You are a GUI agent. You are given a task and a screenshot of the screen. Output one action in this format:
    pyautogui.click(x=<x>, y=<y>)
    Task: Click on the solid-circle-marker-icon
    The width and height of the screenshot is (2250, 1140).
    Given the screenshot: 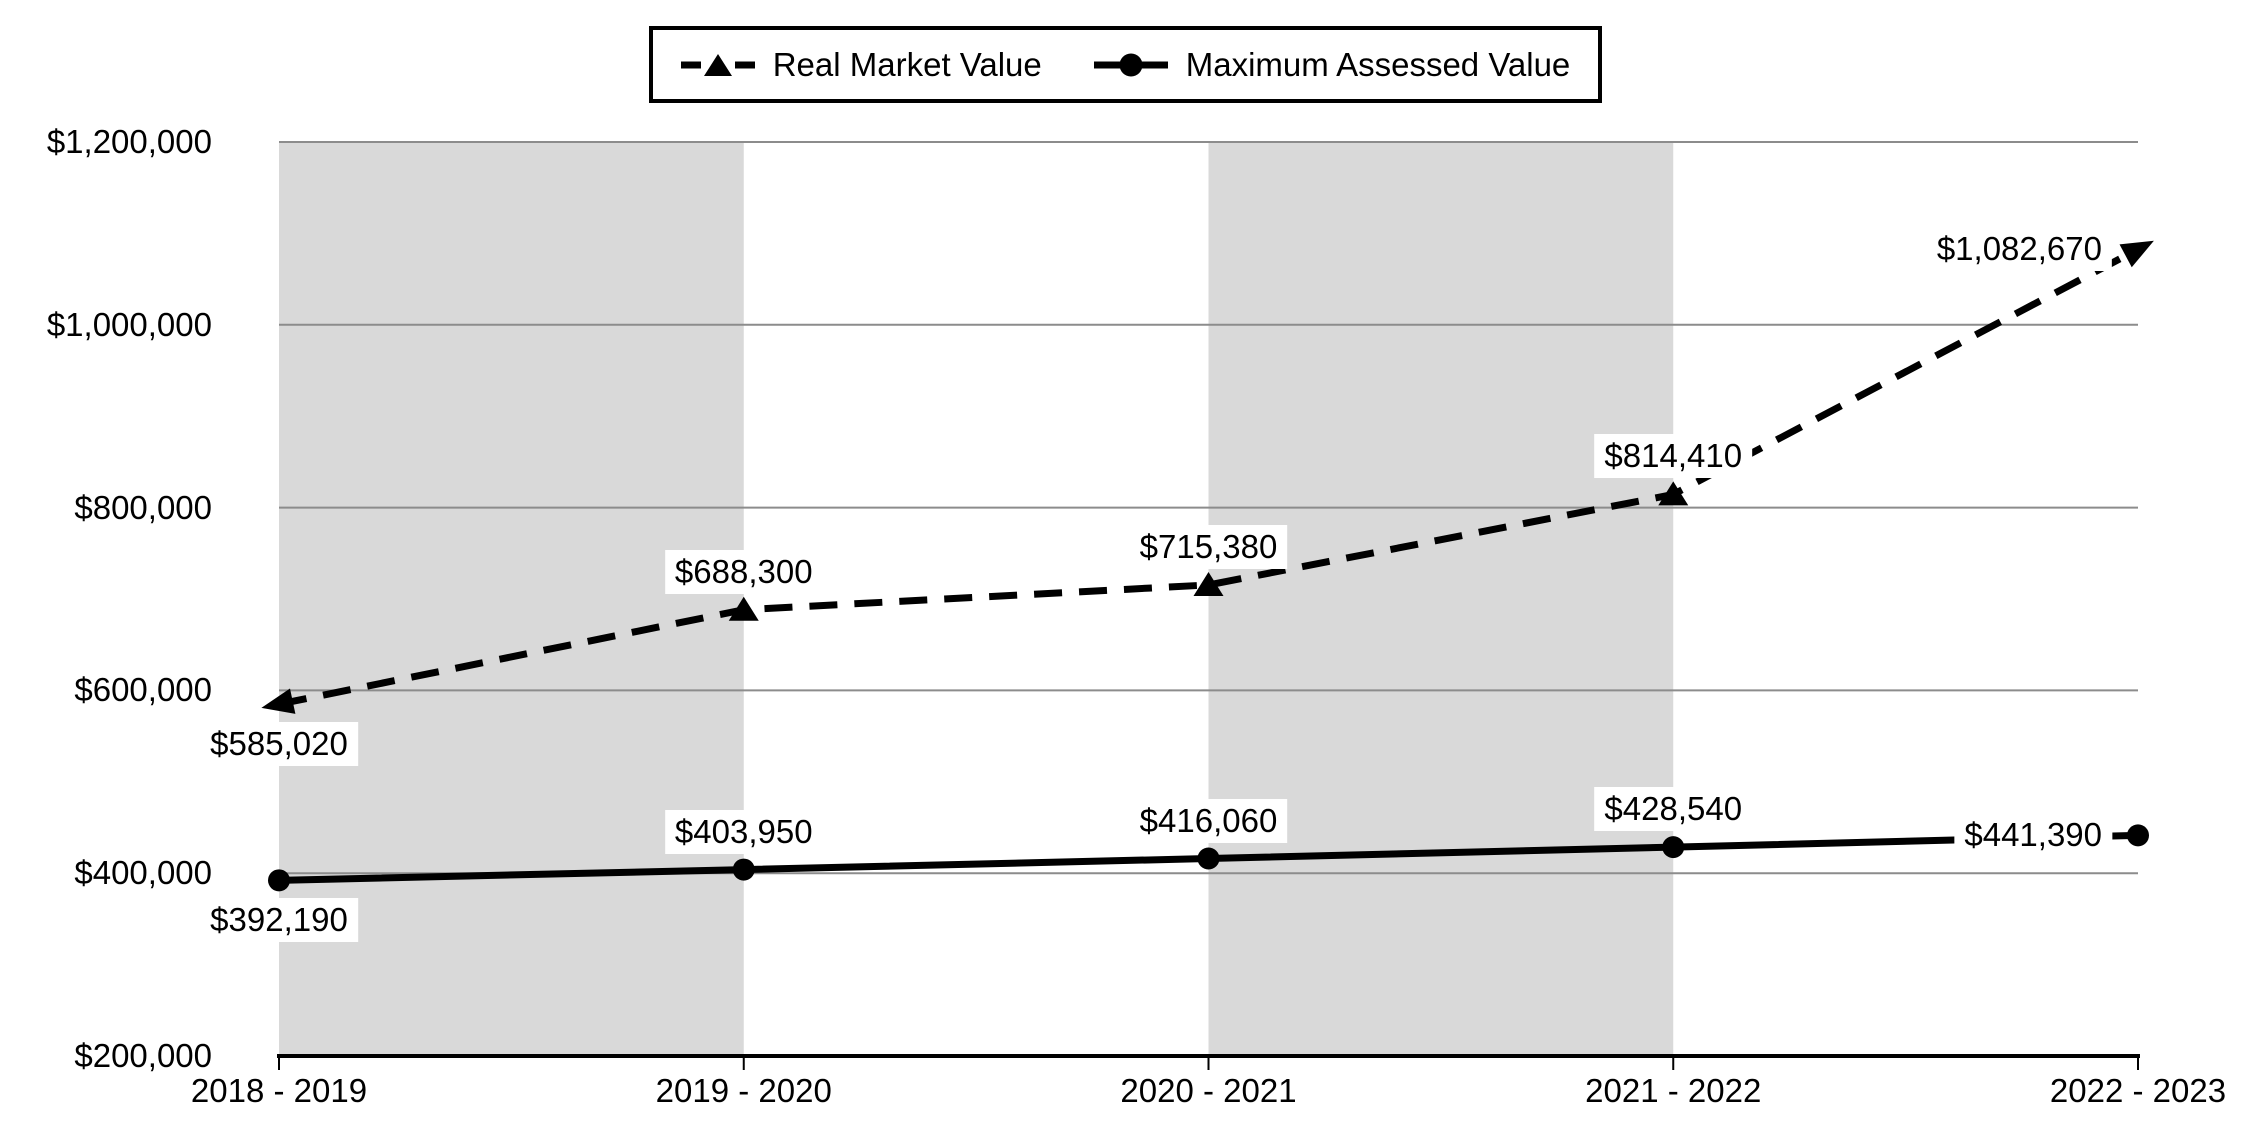 What is the action you would take?
    pyautogui.click(x=1130, y=64)
    